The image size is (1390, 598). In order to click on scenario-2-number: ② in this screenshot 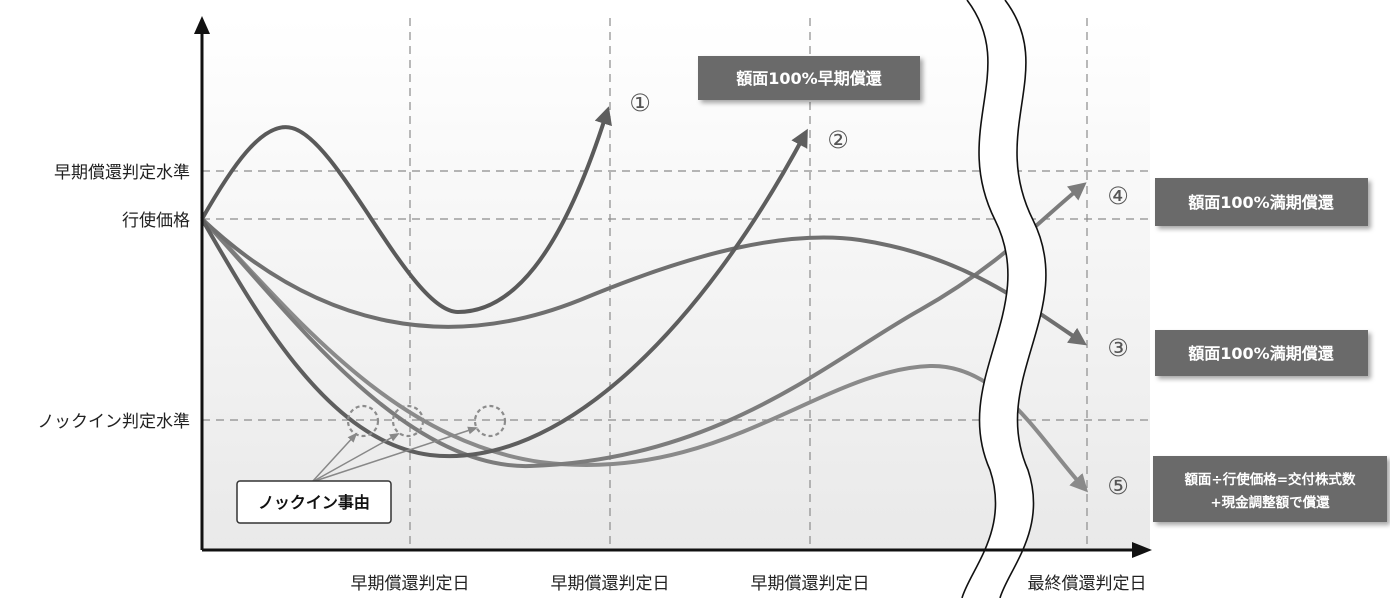, I will do `click(838, 140)`.